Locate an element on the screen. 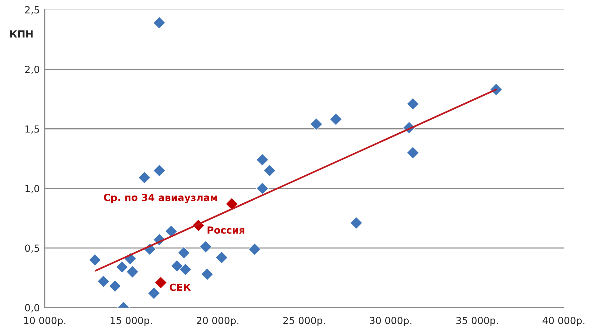 The width and height of the screenshot is (600, 331). x-tick-label: 35 000р. is located at coordinates (477, 321).